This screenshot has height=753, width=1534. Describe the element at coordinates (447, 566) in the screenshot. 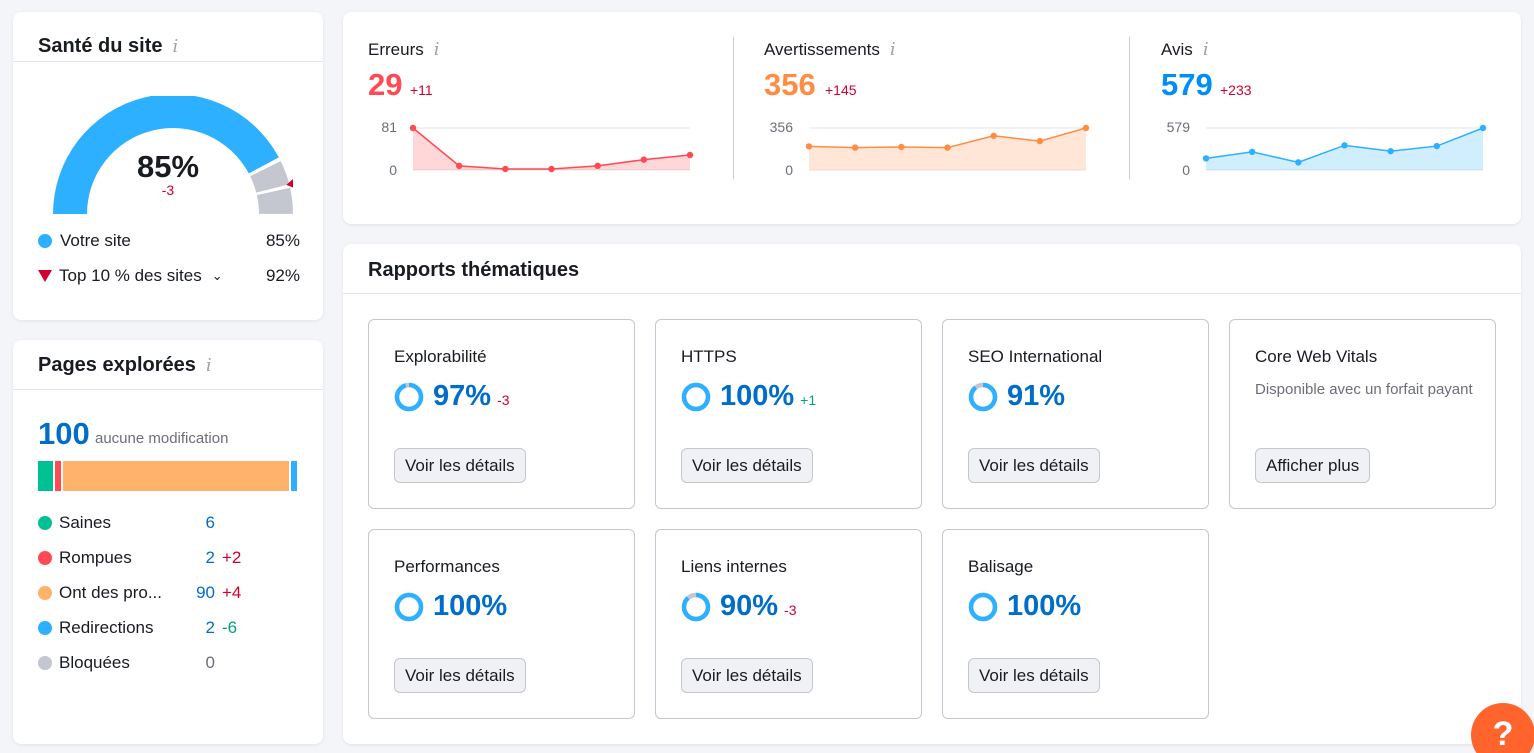

I see `report-title: Performances` at that location.